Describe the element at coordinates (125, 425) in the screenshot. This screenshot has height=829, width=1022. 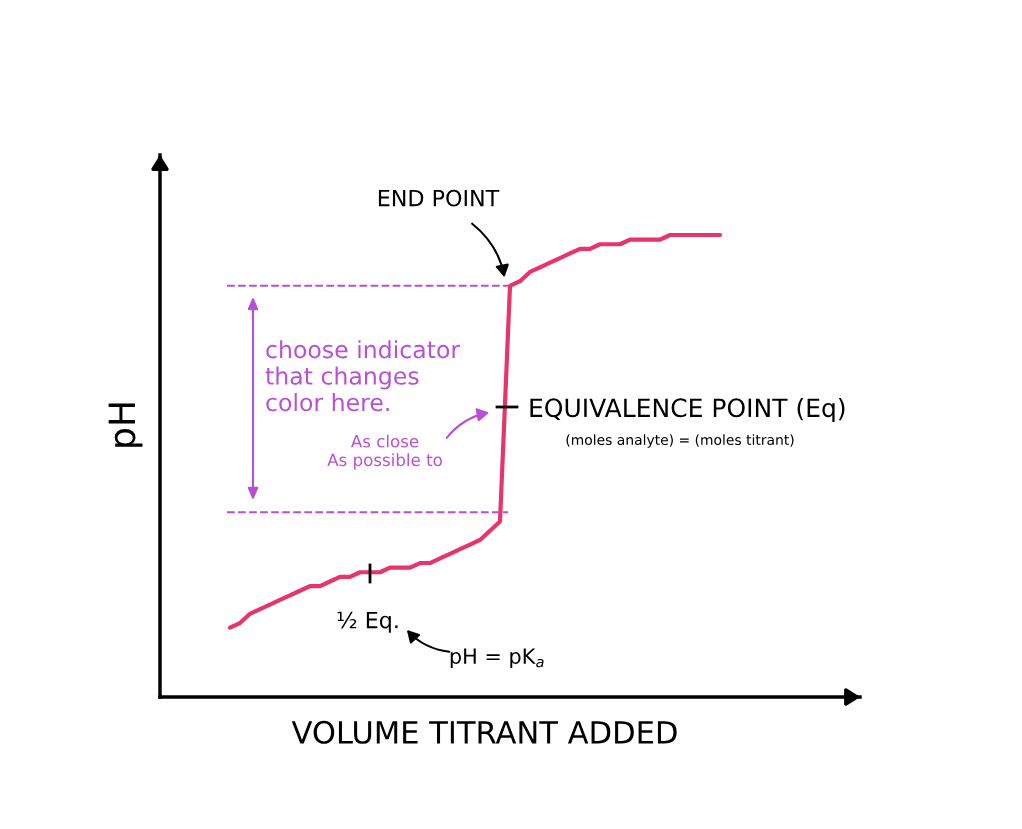
I see `y-axis-title: pH` at that location.